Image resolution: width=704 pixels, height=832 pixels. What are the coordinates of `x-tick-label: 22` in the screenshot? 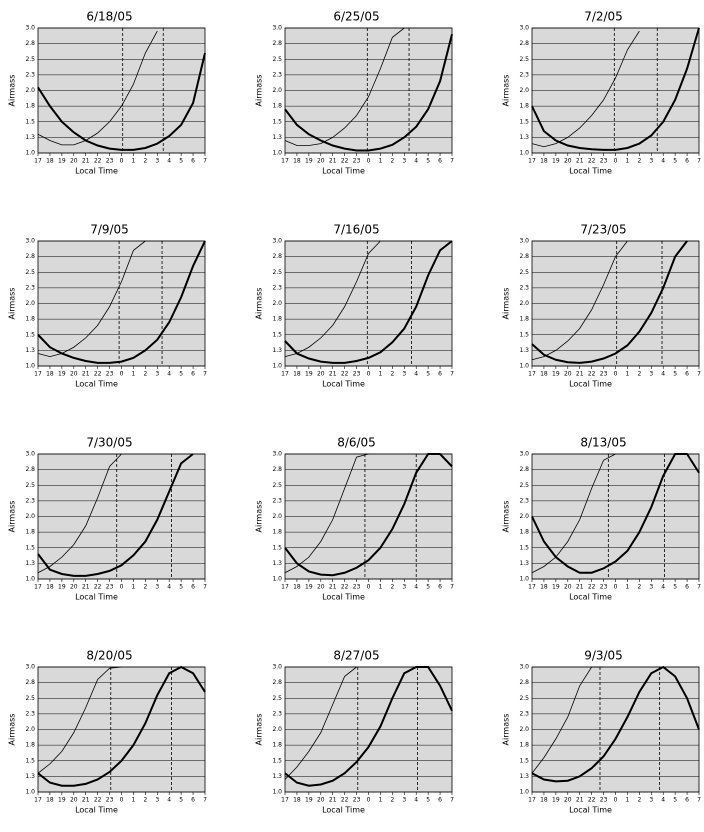 It's located at (98, 800).